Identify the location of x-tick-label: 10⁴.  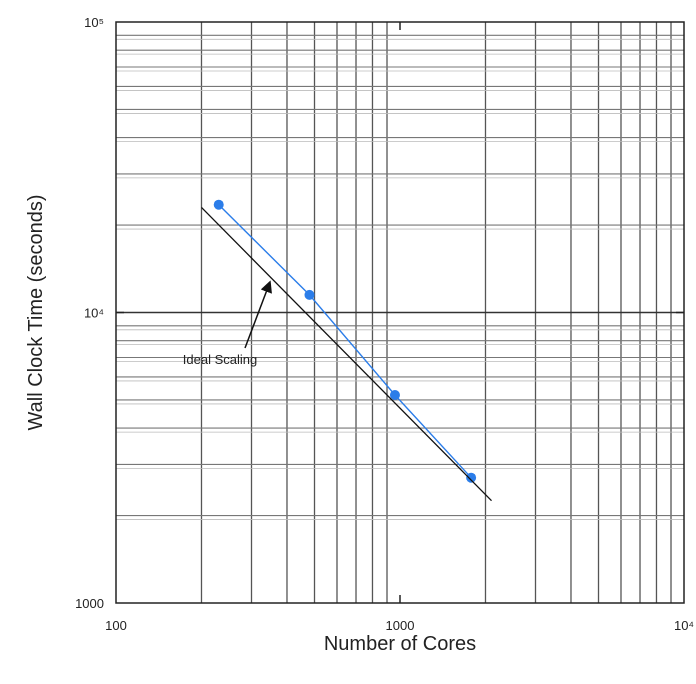
(684, 625).